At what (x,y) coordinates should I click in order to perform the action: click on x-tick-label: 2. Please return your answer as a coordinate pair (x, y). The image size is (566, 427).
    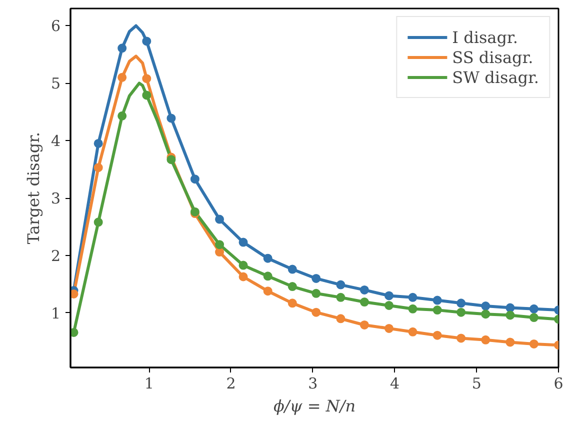
    Looking at the image, I should click on (231, 383).